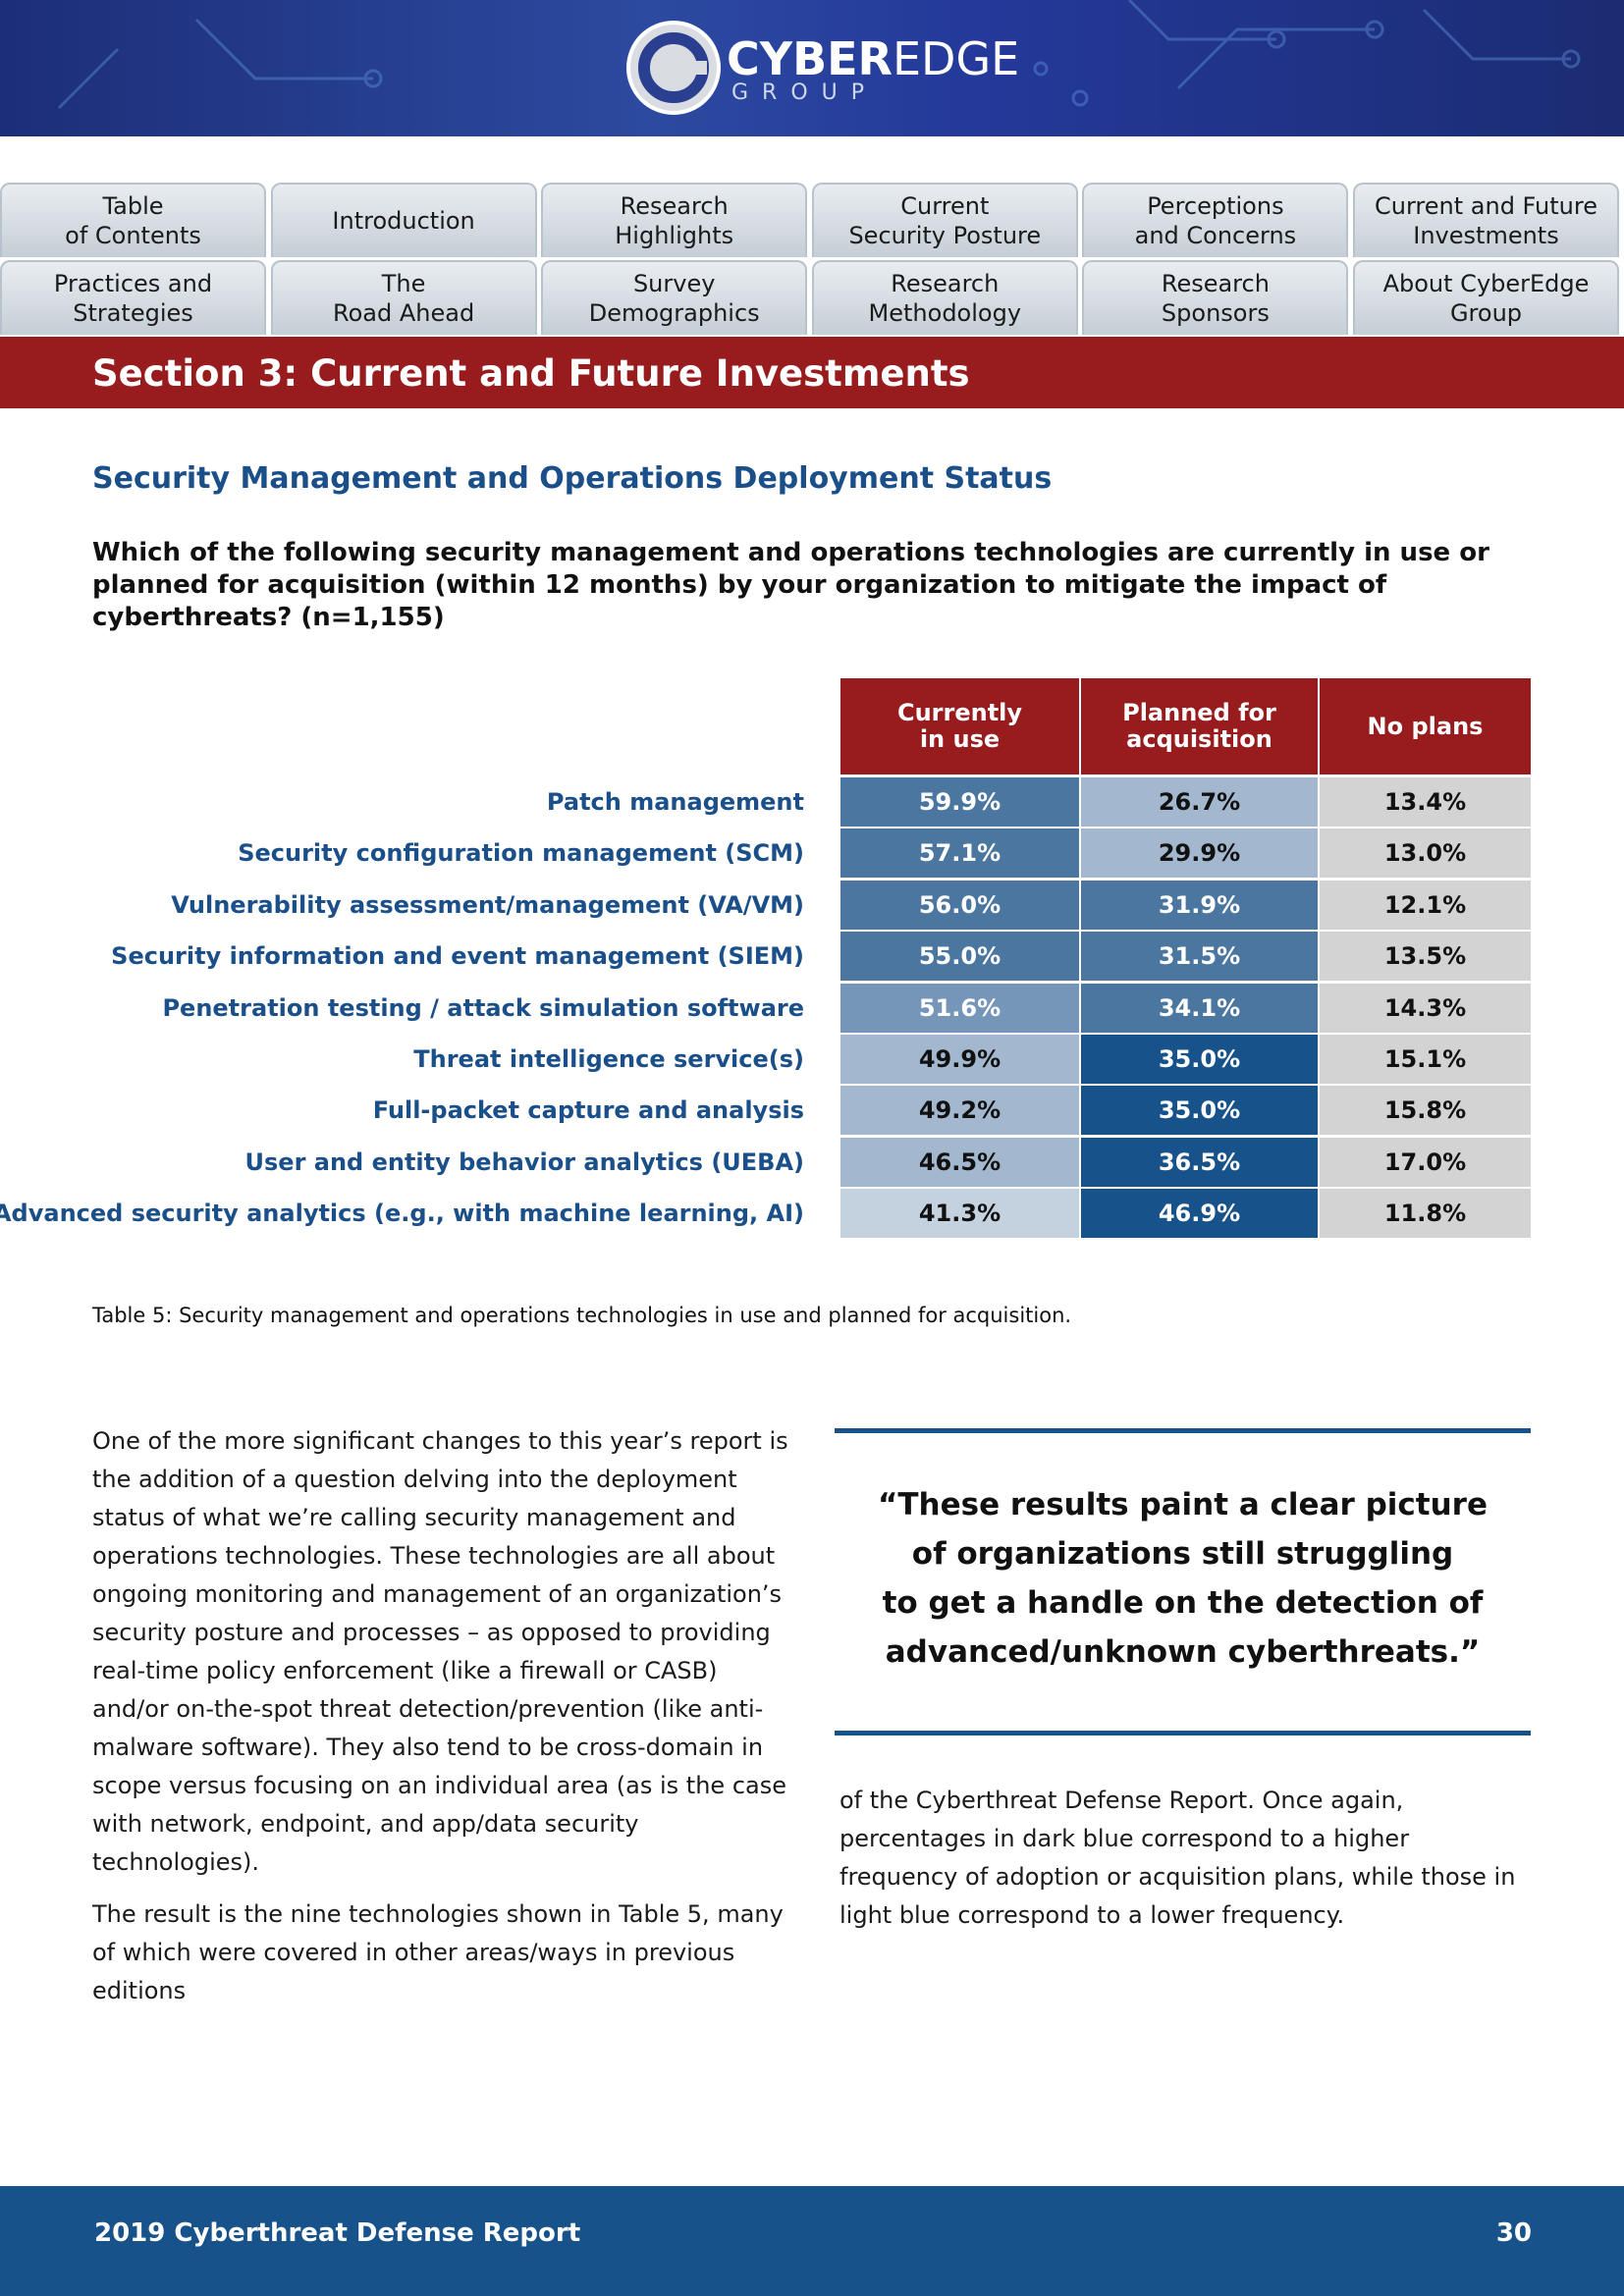 The image size is (1624, 2296). I want to click on table-cell: 29.9%, so click(1199, 854).